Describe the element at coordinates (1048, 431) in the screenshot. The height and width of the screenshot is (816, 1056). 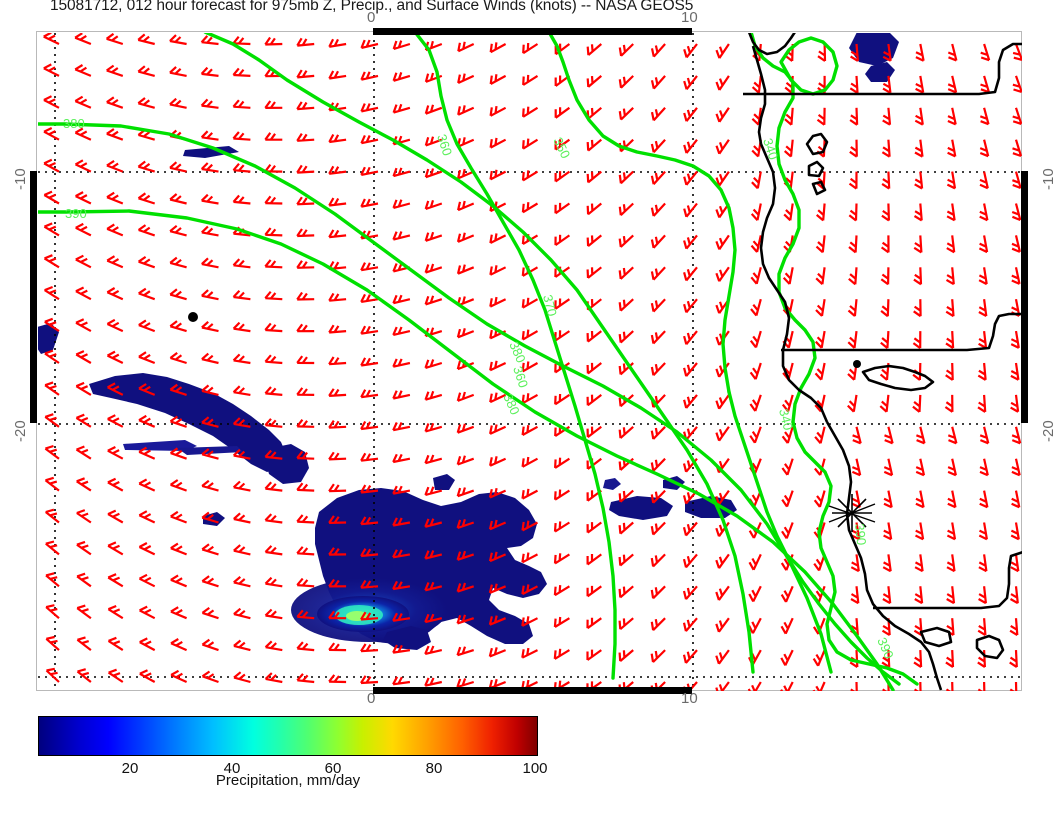
I see `y-tick-right-minus20: -20` at that location.